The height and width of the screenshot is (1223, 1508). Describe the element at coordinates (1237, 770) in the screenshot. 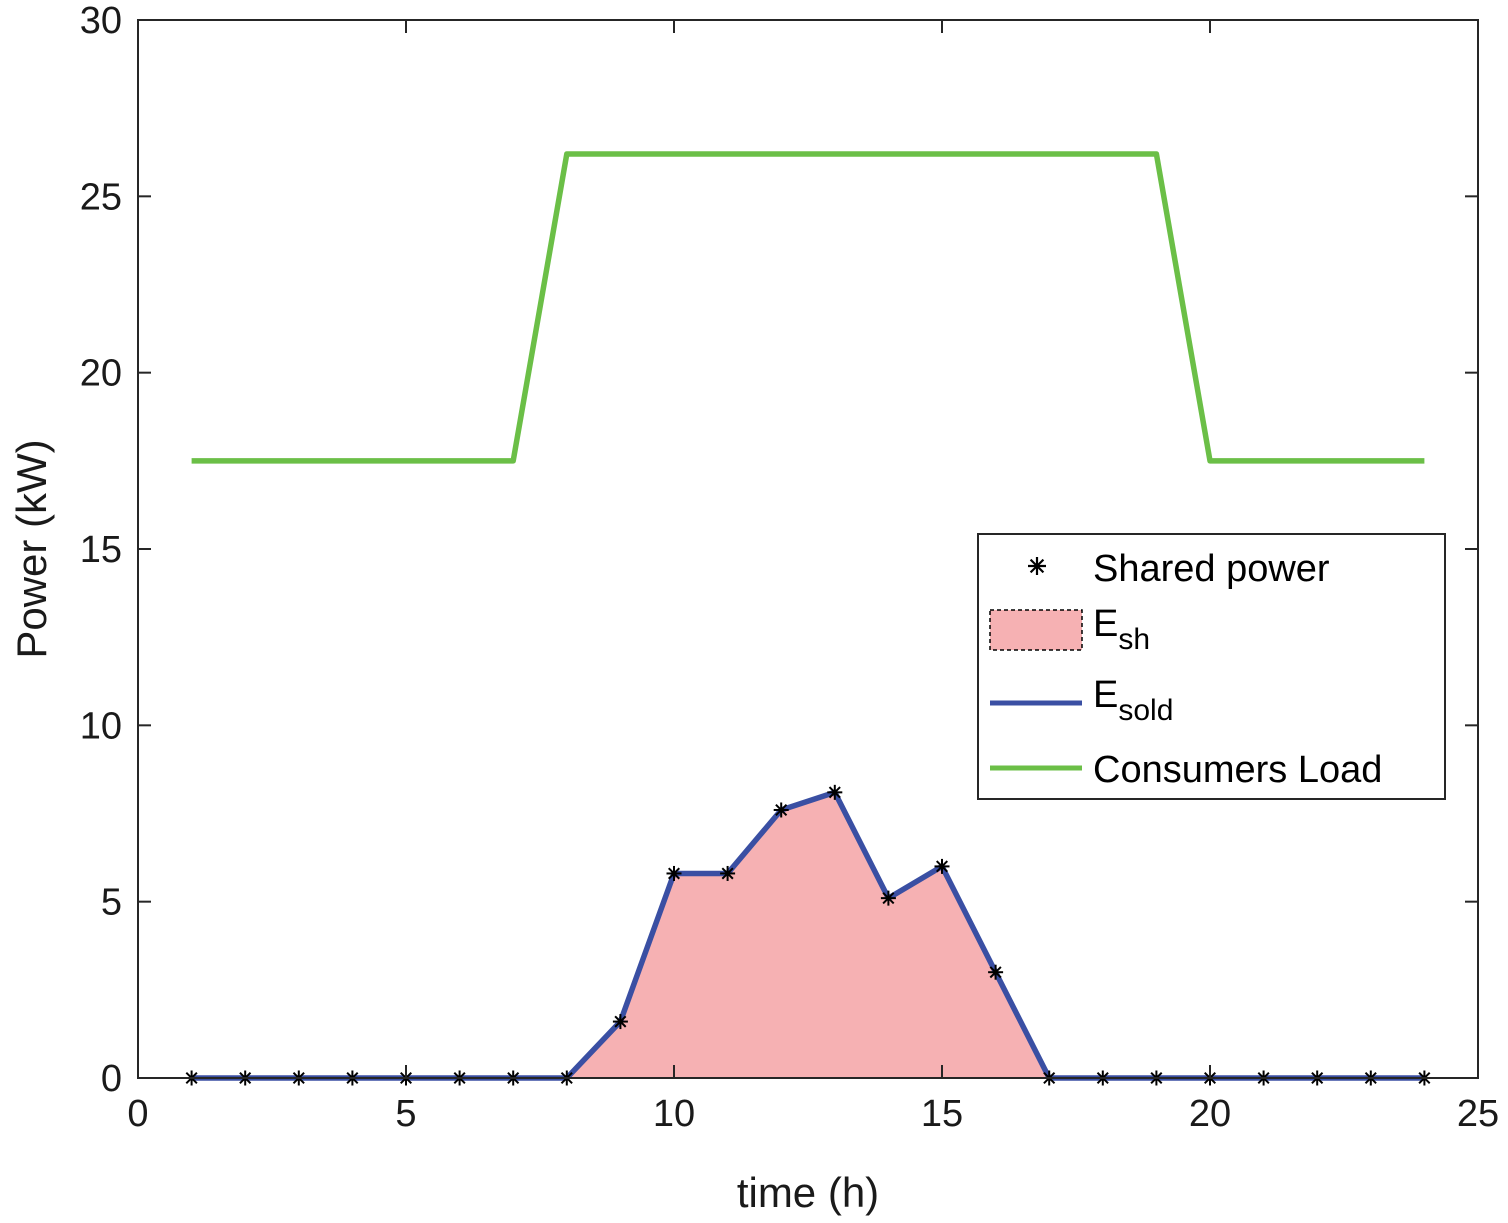

I see `legend-label-consumers-load: Consumers Load` at that location.